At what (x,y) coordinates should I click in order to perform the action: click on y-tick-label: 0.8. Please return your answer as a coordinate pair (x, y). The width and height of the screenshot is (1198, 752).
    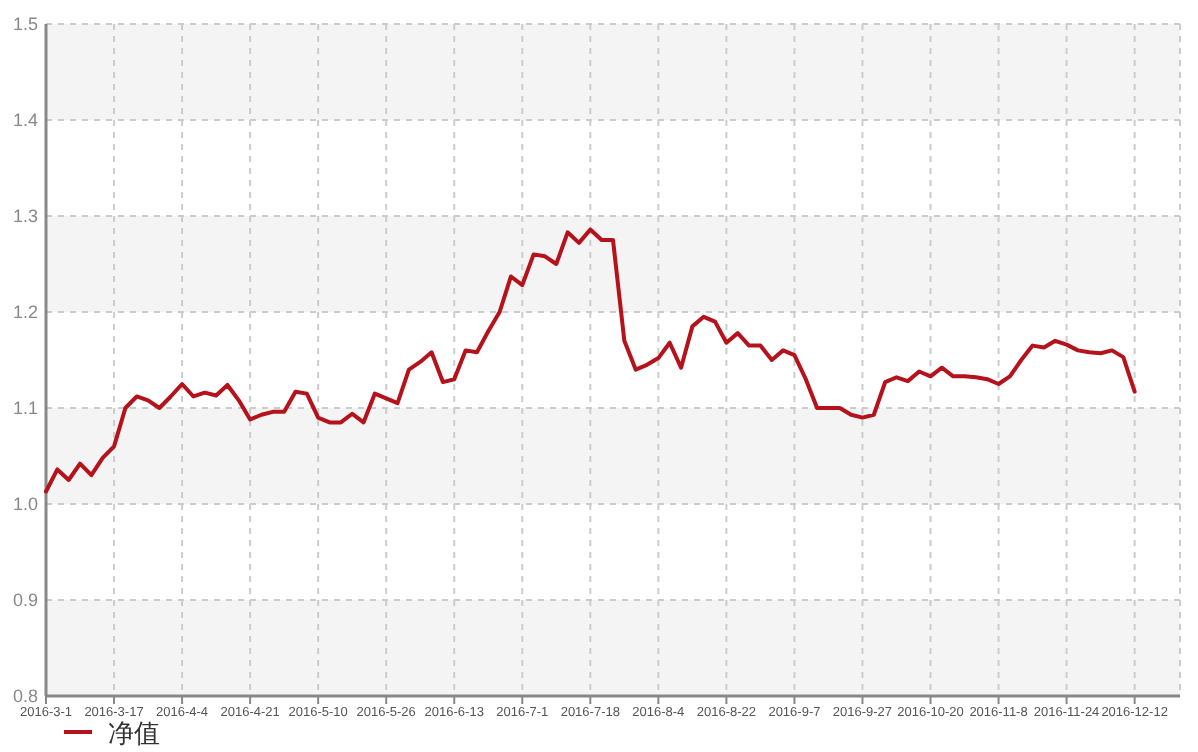
    Looking at the image, I should click on (25, 696).